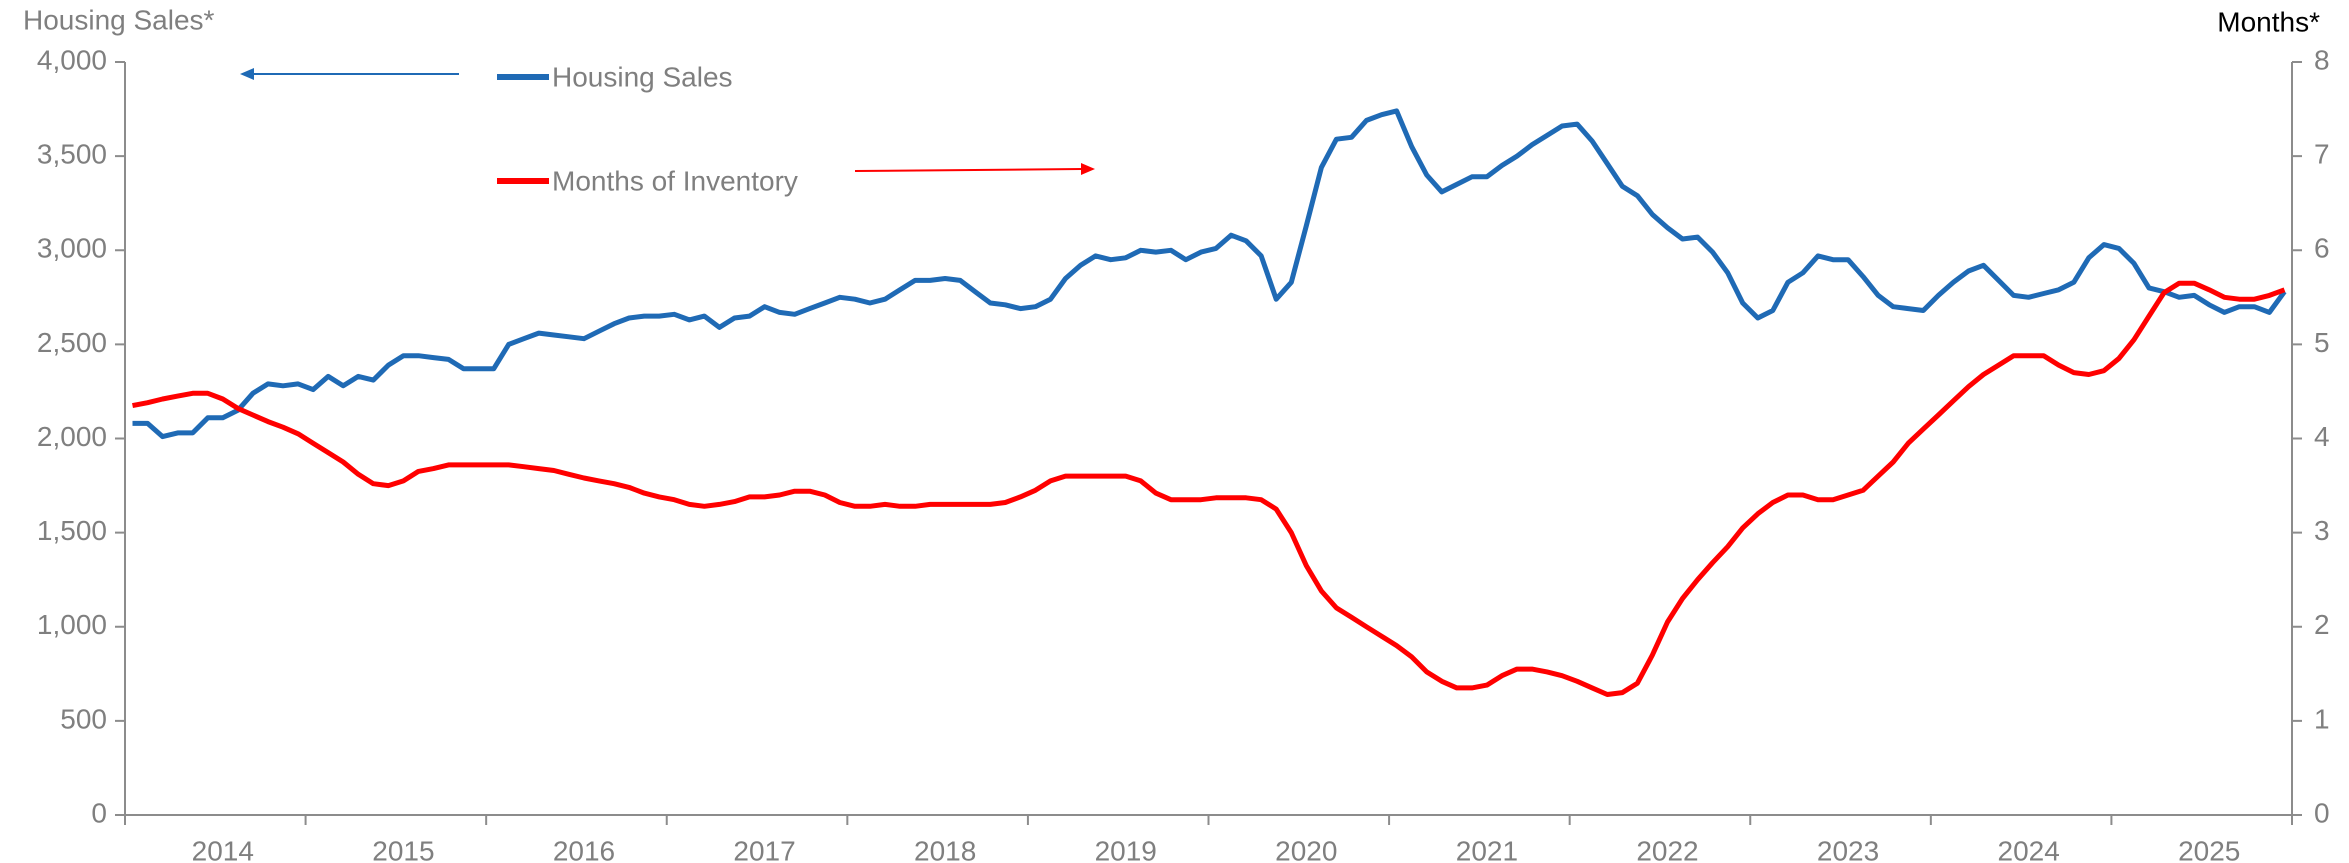 The width and height of the screenshot is (2349, 863). What do you see at coordinates (584, 849) in the screenshot?
I see `x-tick-label: 2016` at bounding box center [584, 849].